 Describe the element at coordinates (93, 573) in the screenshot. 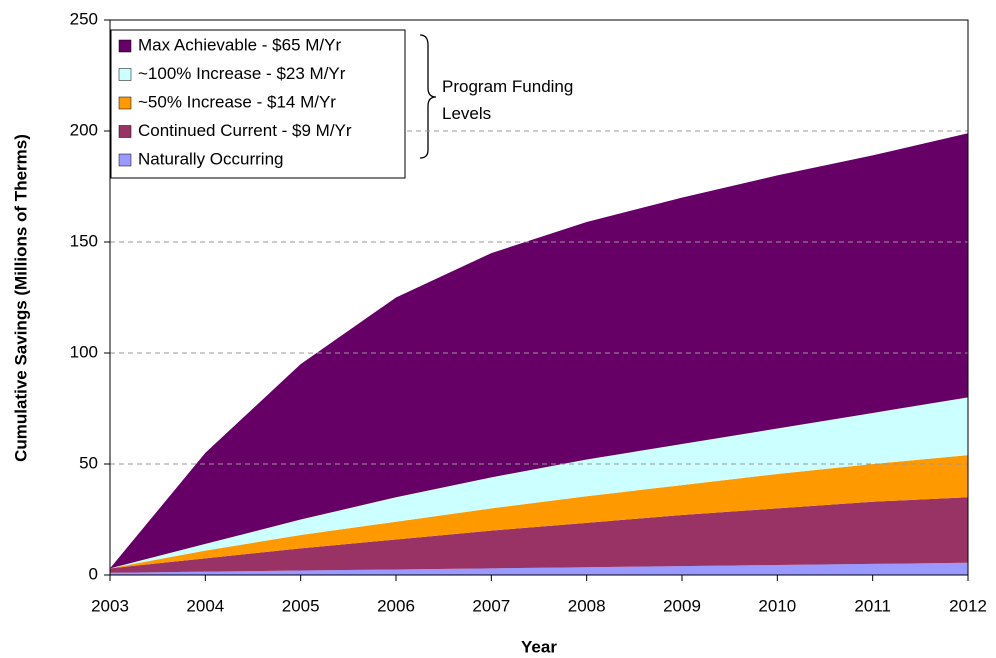

I see `y-tick-label: 0` at that location.